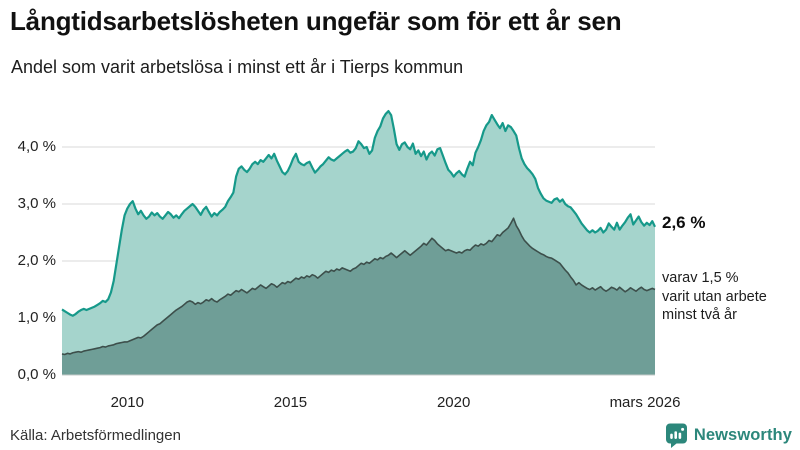 This screenshot has width=800, height=450. I want to click on y-tick-2,0 %: 2,0 %, so click(36, 260).